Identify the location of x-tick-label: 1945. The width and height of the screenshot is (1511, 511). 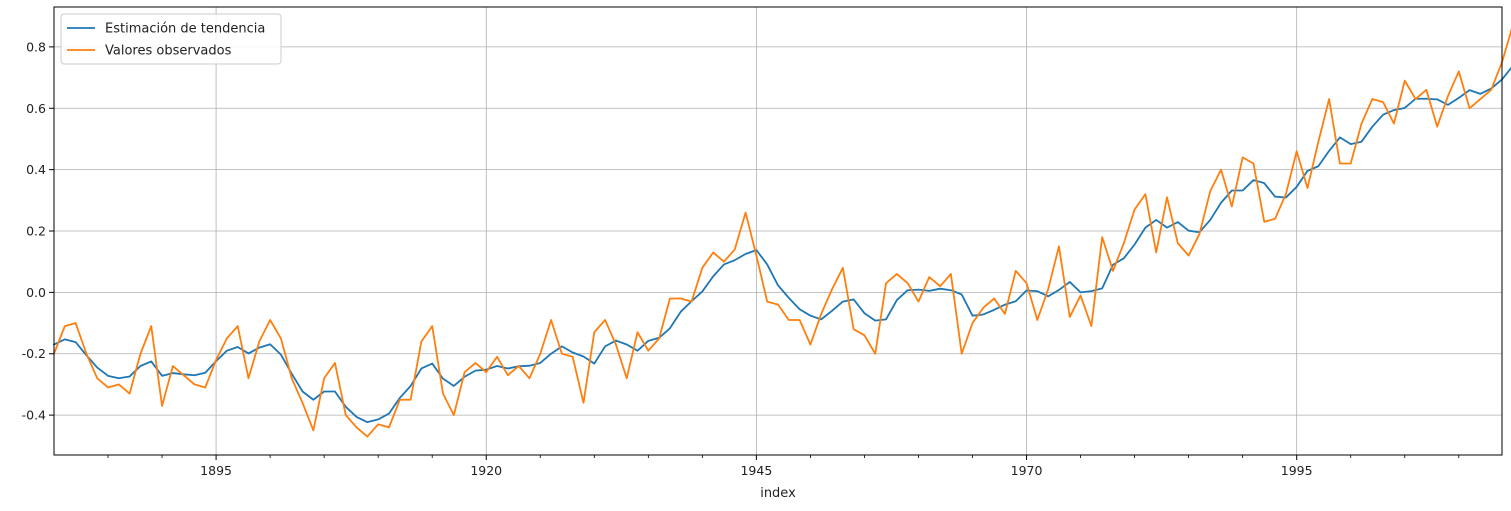
(756, 470).